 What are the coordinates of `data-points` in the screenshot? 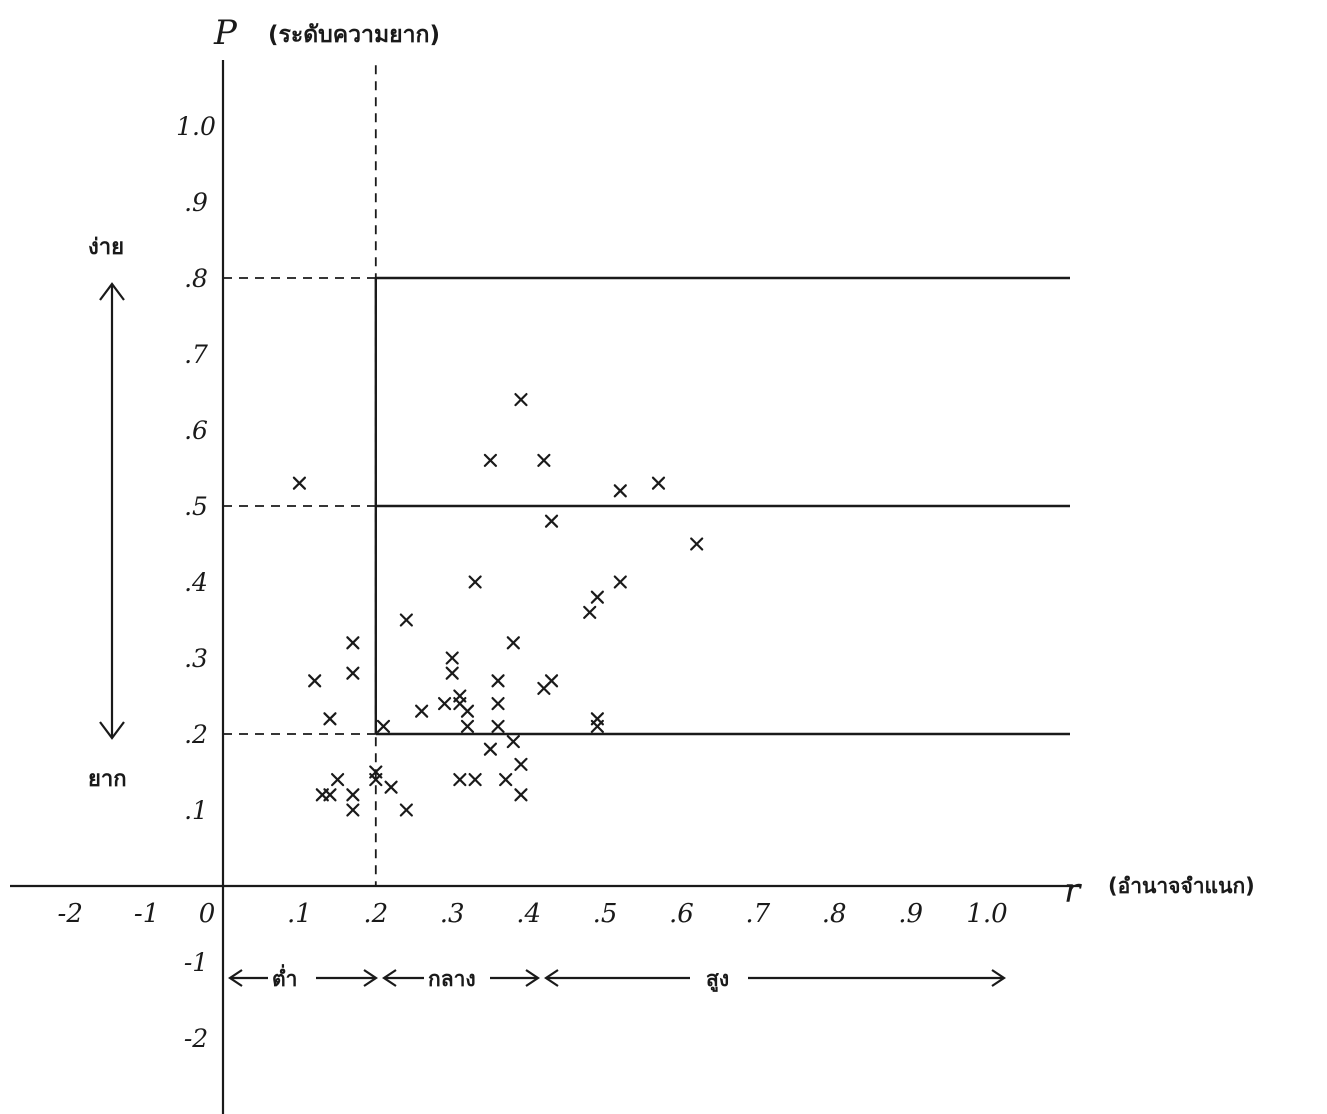 It's located at (498, 605).